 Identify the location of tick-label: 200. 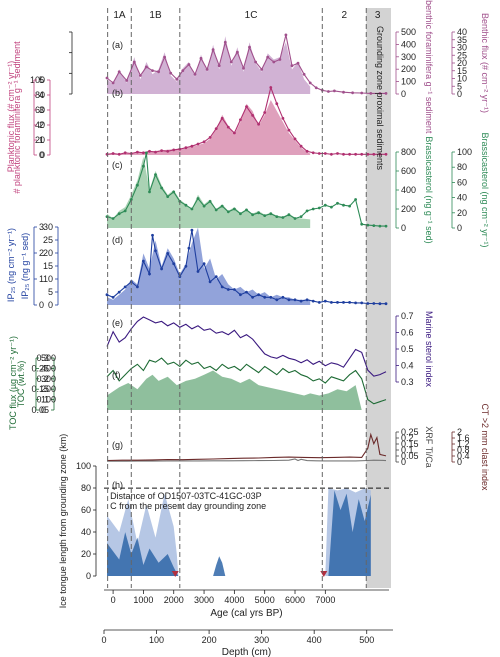
(408, 69).